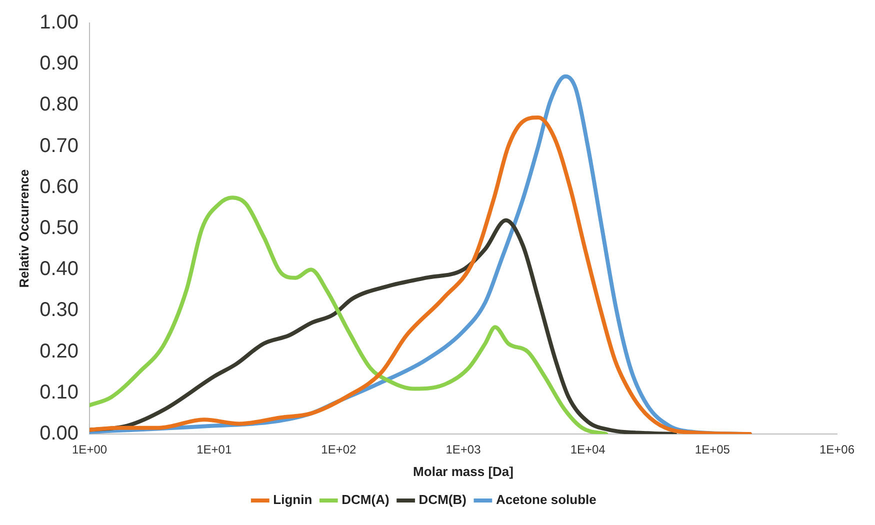  What do you see at coordinates (59, 433) in the screenshot?
I see `y-tick-label: 0.00` at bounding box center [59, 433].